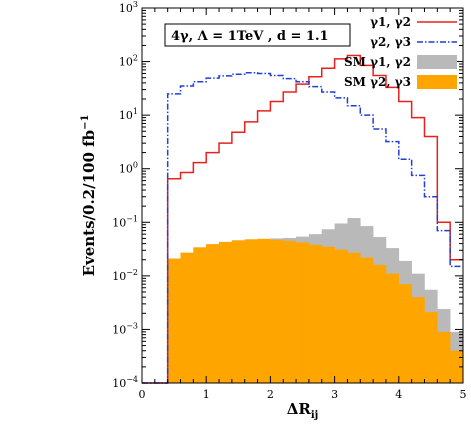 The image size is (471, 429). What do you see at coordinates (206, 394) in the screenshot?
I see `x-tick-label: 1` at bounding box center [206, 394].